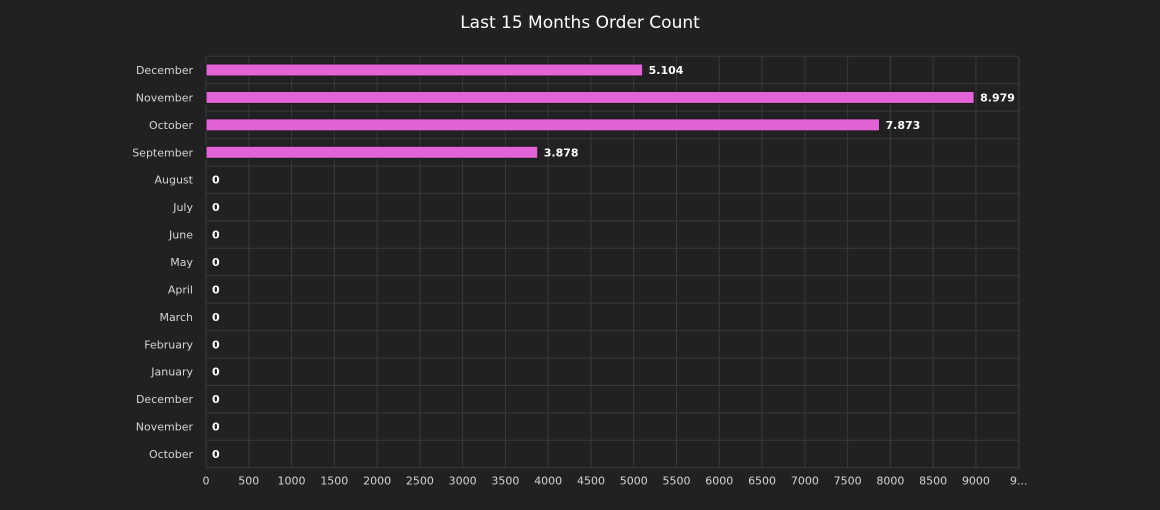 The image size is (1160, 510). I want to click on x-tick-label: 2500, so click(420, 481).